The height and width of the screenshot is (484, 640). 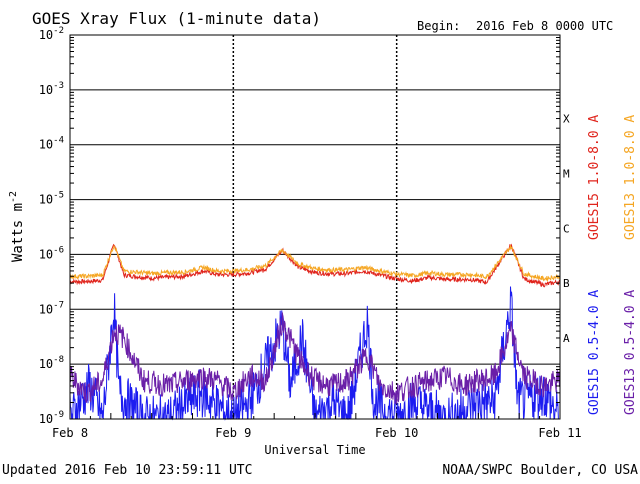 What do you see at coordinates (176, 18) in the screenshot?
I see `chart-title: GOES Xray Flux (1-minute data)` at bounding box center [176, 18].